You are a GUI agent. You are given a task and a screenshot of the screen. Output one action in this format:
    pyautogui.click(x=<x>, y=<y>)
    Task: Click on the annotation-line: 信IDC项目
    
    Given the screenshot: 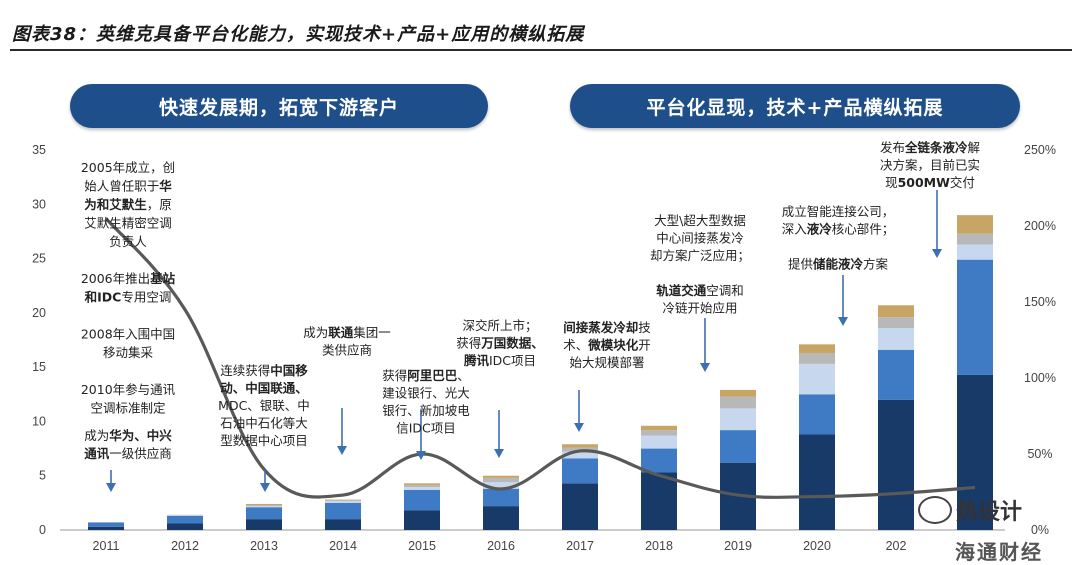 What is the action you would take?
    pyautogui.click(x=426, y=428)
    